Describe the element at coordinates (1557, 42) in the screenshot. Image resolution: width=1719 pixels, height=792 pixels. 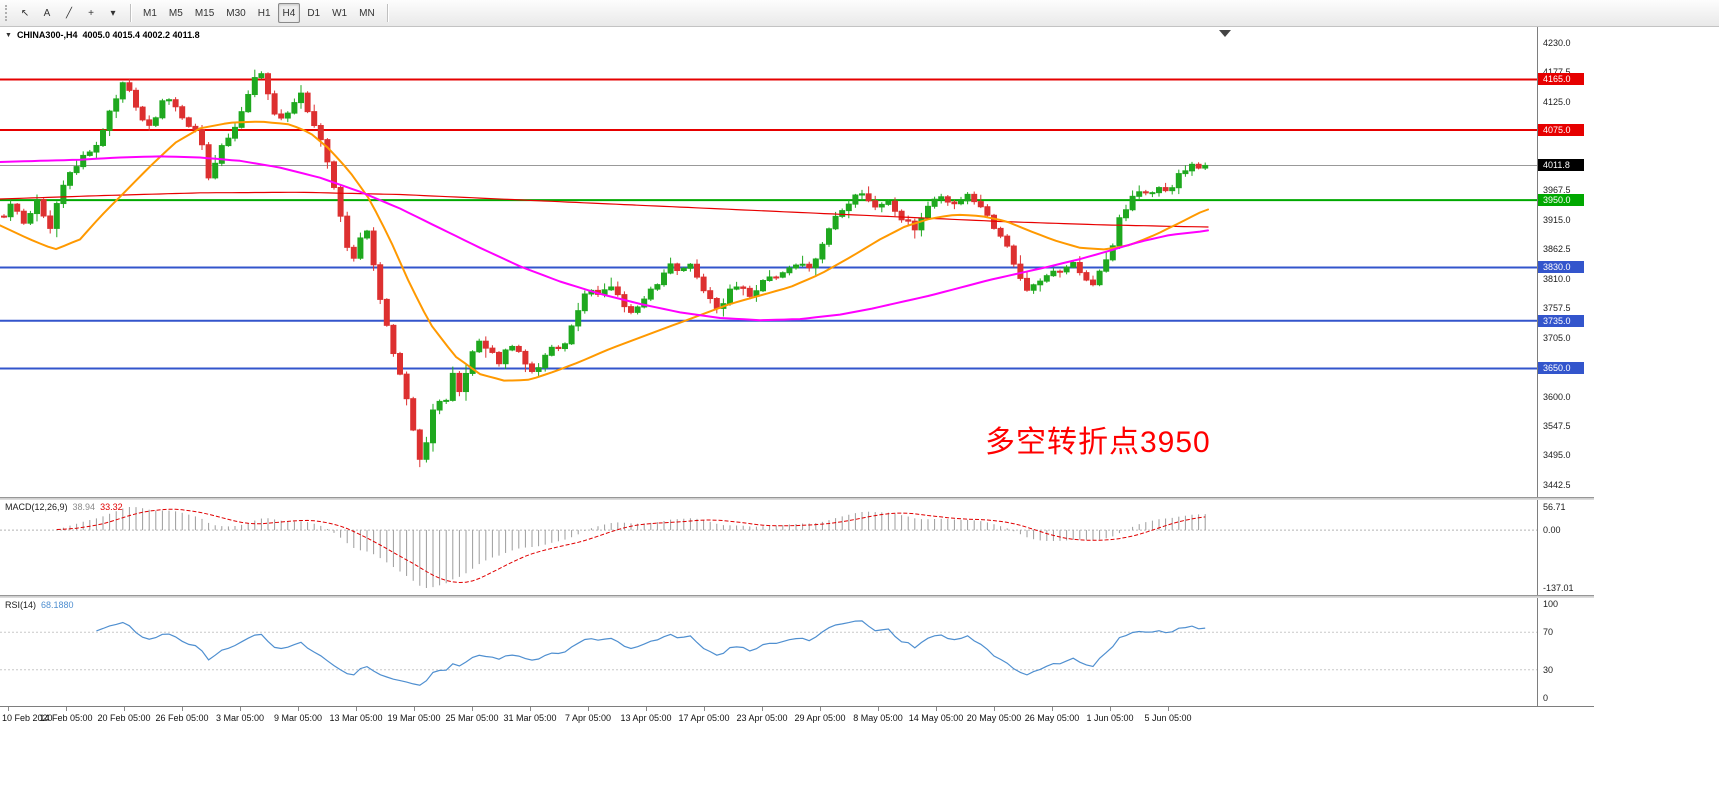
I see `price-axis-tick: 4230.0` at that location.